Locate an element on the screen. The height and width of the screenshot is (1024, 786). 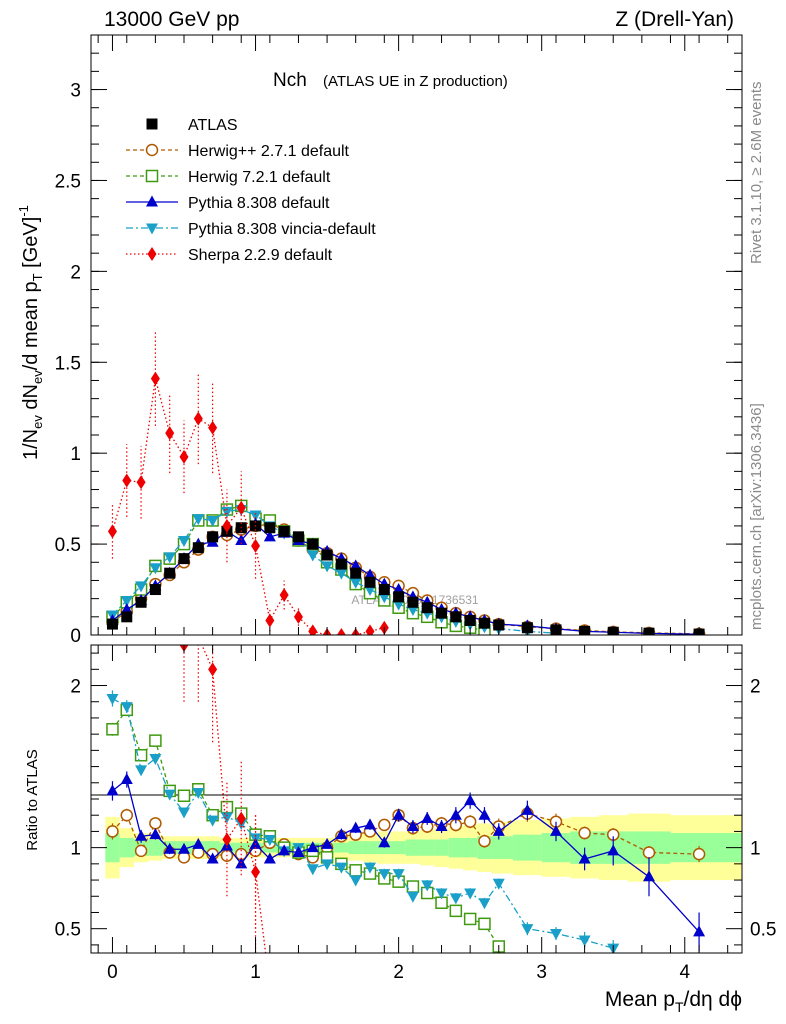
ratio-line-herwig-7-2-1-default is located at coordinates (305, 827).